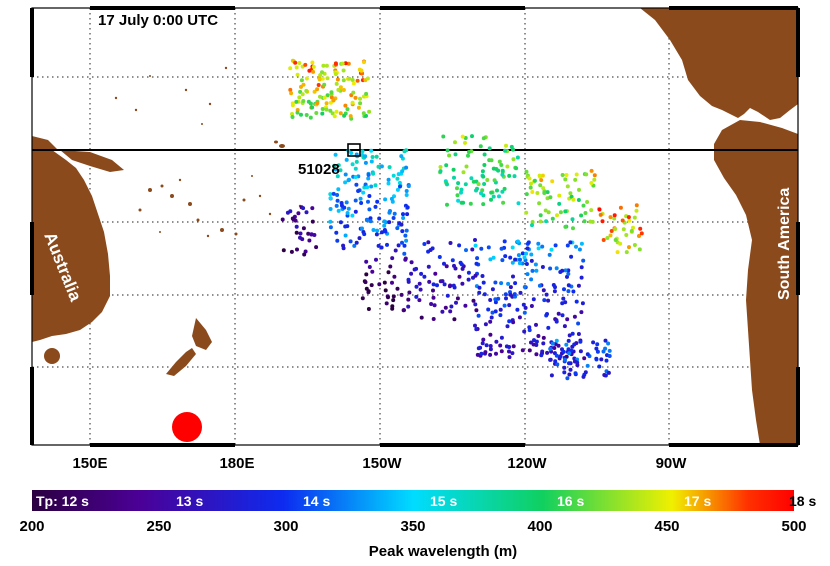 This screenshot has width=830, height=566. Describe the element at coordinates (89, 463) in the screenshot. I see `lon-label-150e: 150E` at that location.